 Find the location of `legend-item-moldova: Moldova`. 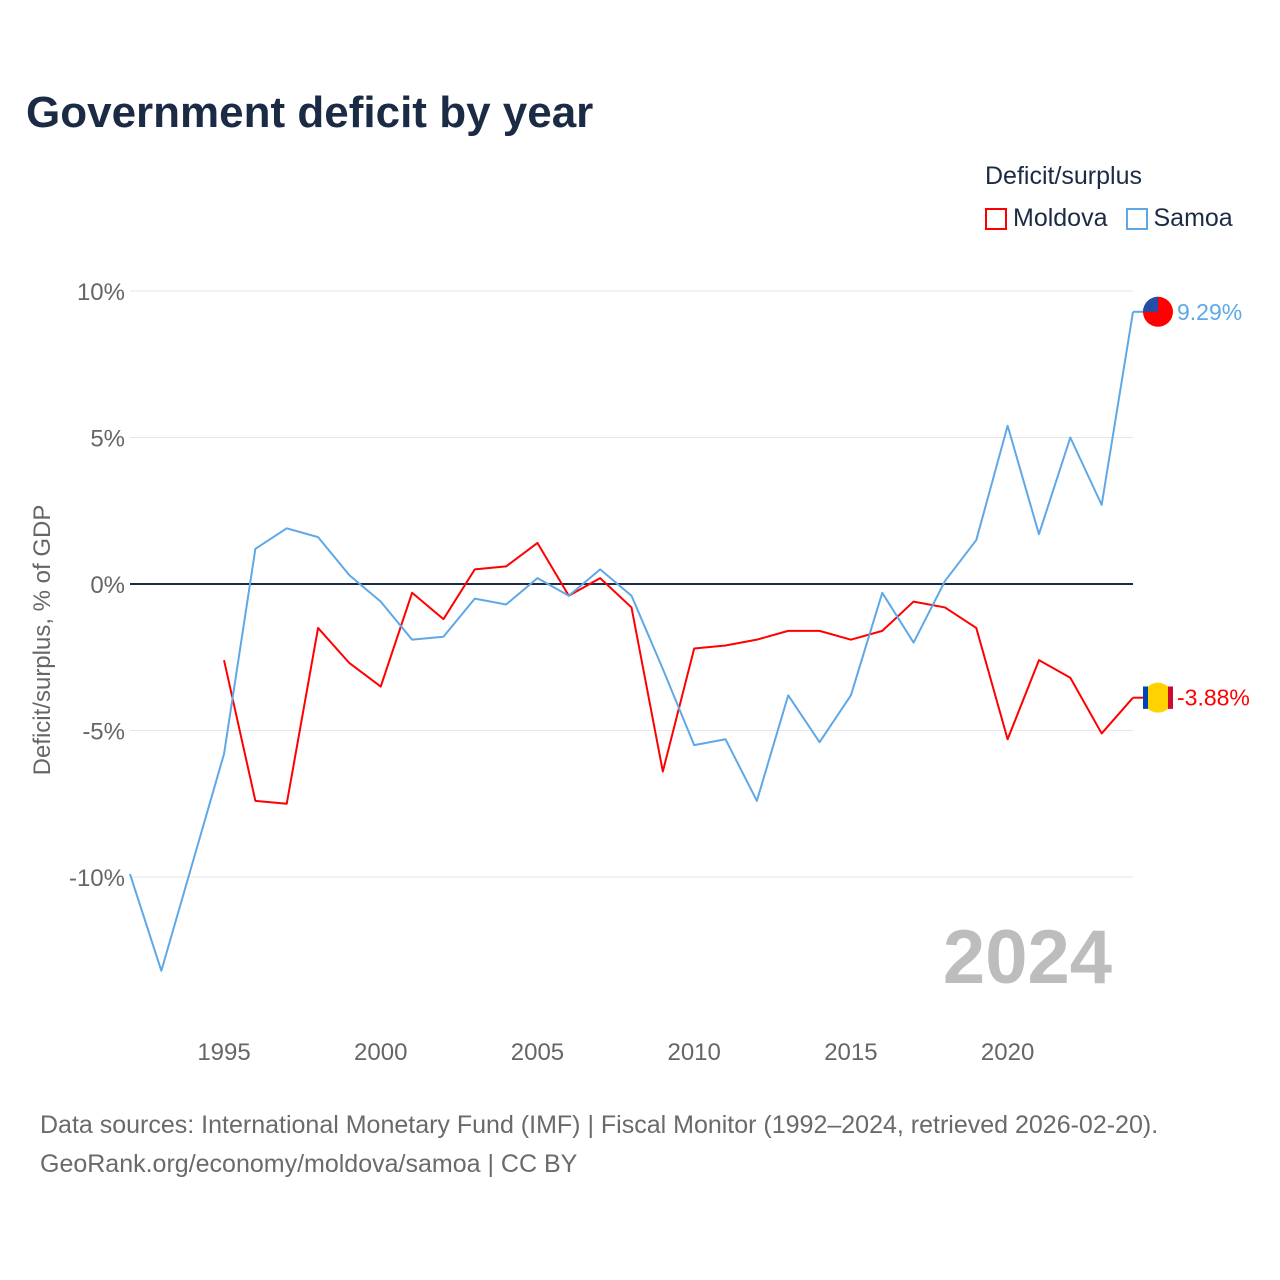

legend-item-moldova: Moldova is located at coordinates (1046, 218).